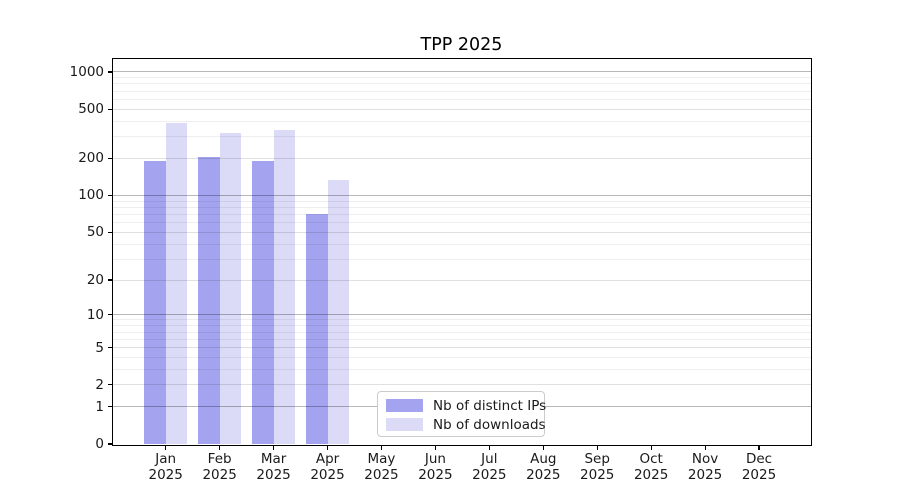  Describe the element at coordinates (208, 300) in the screenshot. I see `bar-distinct-ips-feb` at that location.